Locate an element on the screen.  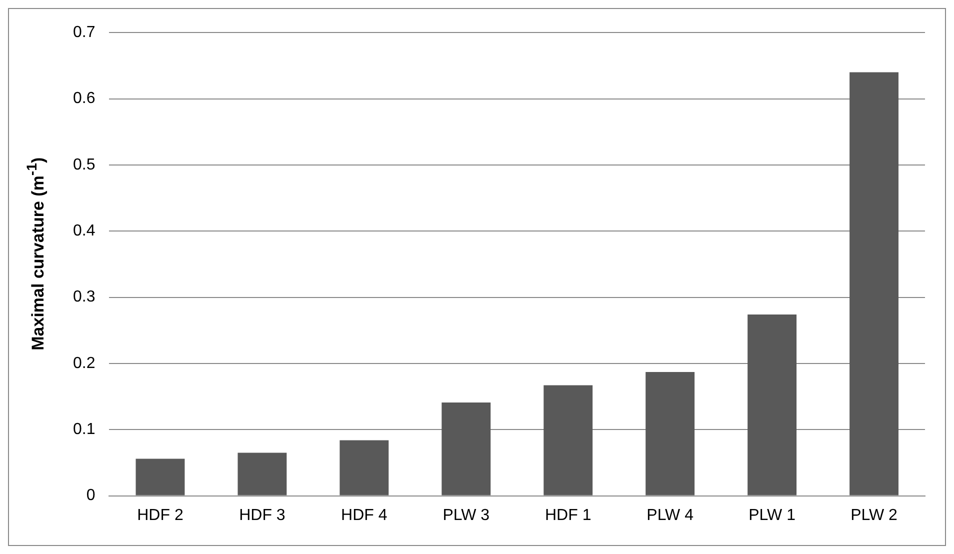
x-tick-label: HDF 2 is located at coordinates (160, 515).